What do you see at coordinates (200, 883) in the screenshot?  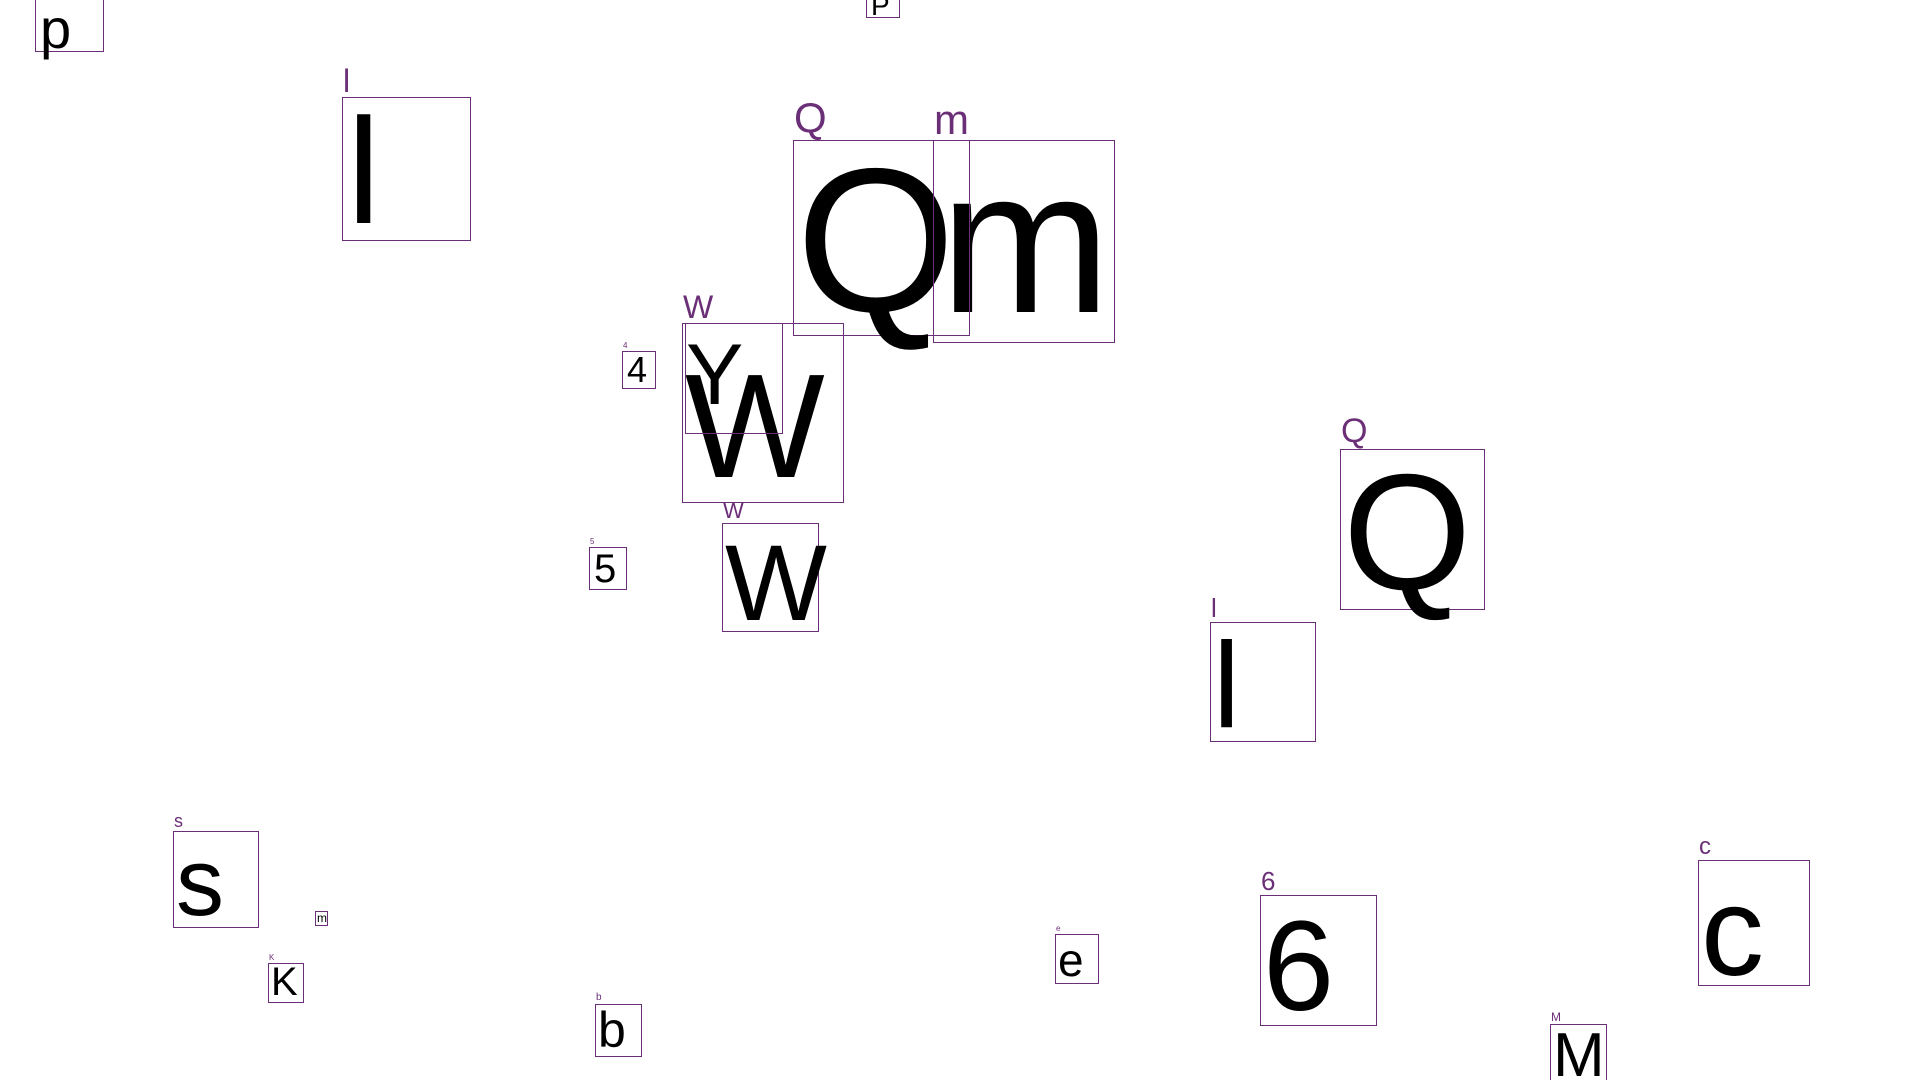 I see `glyph-s: s` at bounding box center [200, 883].